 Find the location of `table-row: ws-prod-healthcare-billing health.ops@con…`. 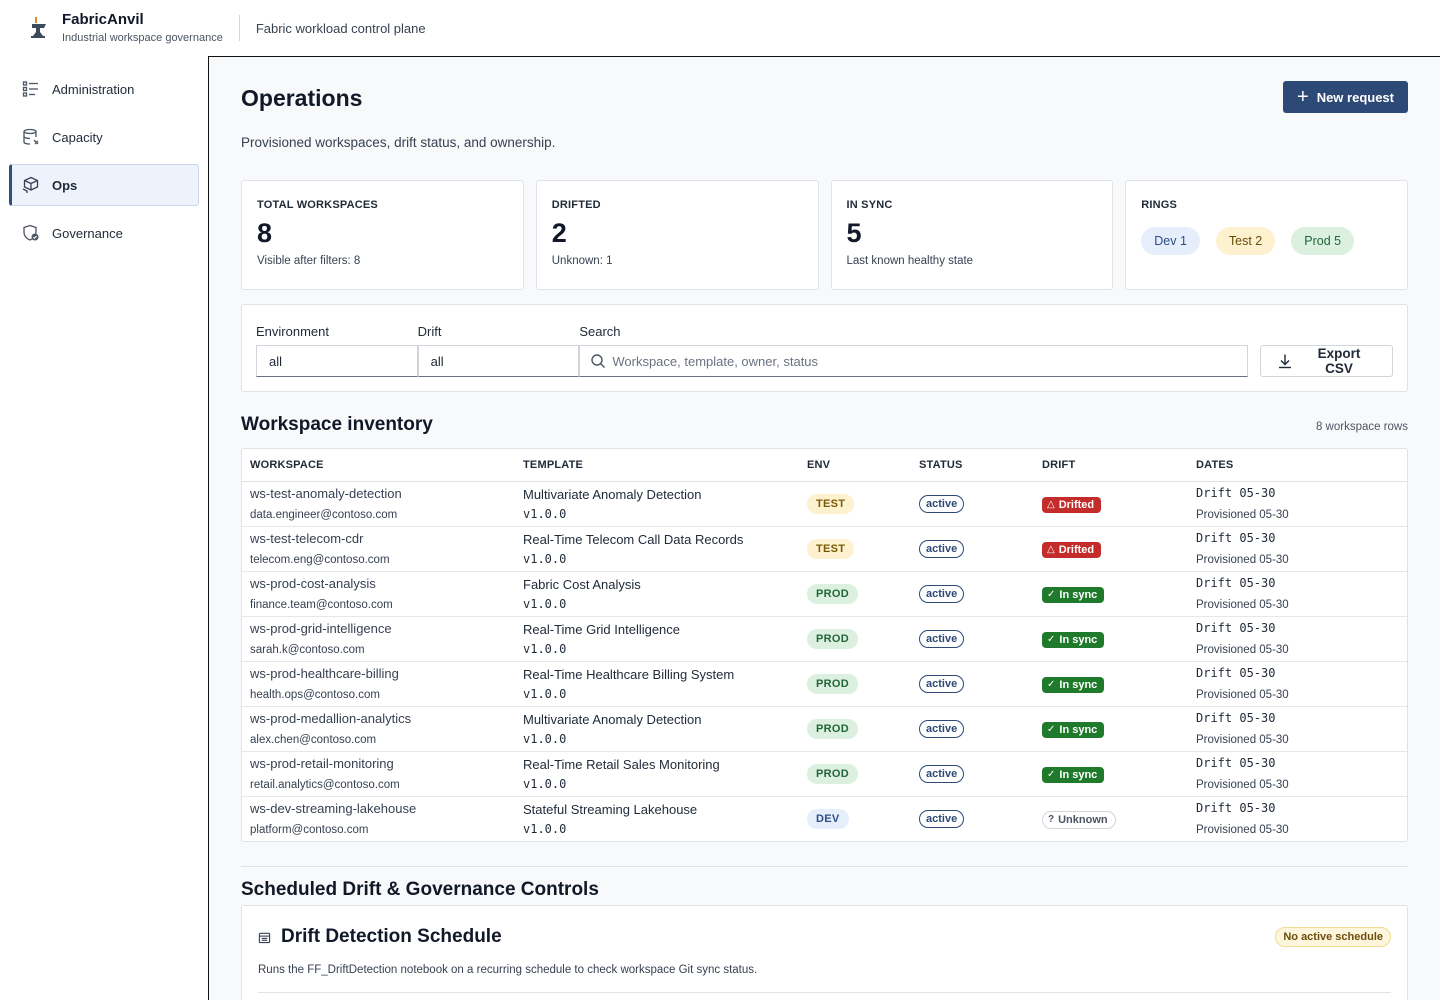

table-row: ws-prod-healthcare-billing health.ops@con… is located at coordinates (824, 684).